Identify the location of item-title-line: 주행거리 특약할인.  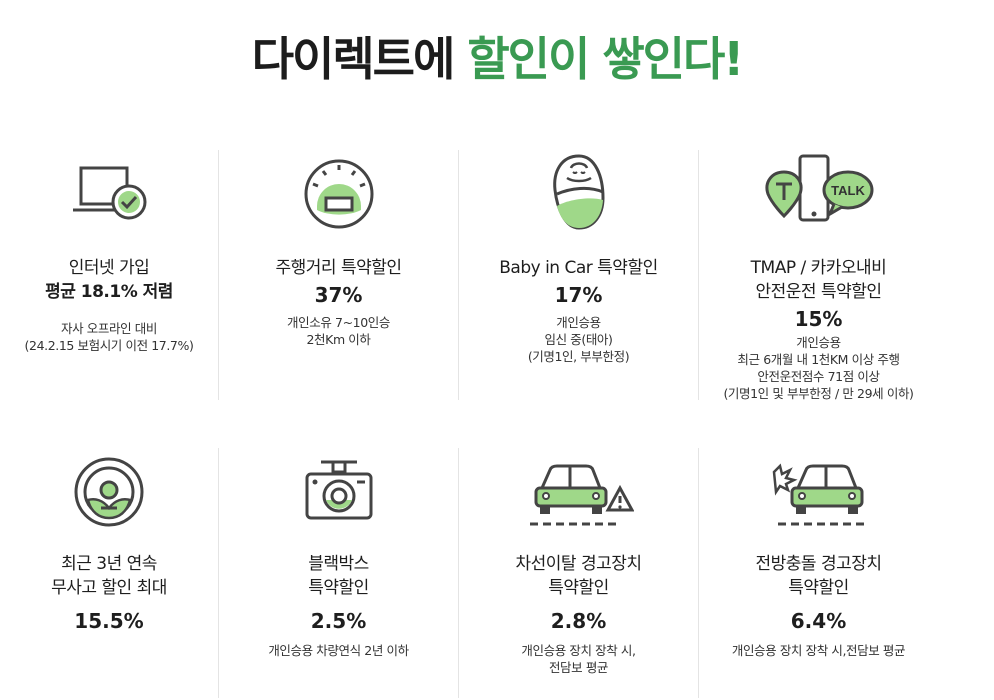
(338, 268).